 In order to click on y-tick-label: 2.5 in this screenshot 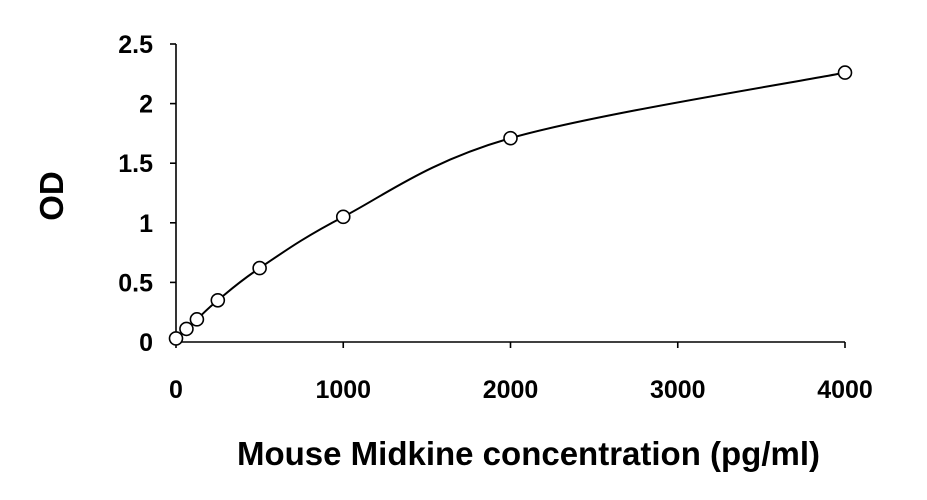, I will do `click(135, 45)`.